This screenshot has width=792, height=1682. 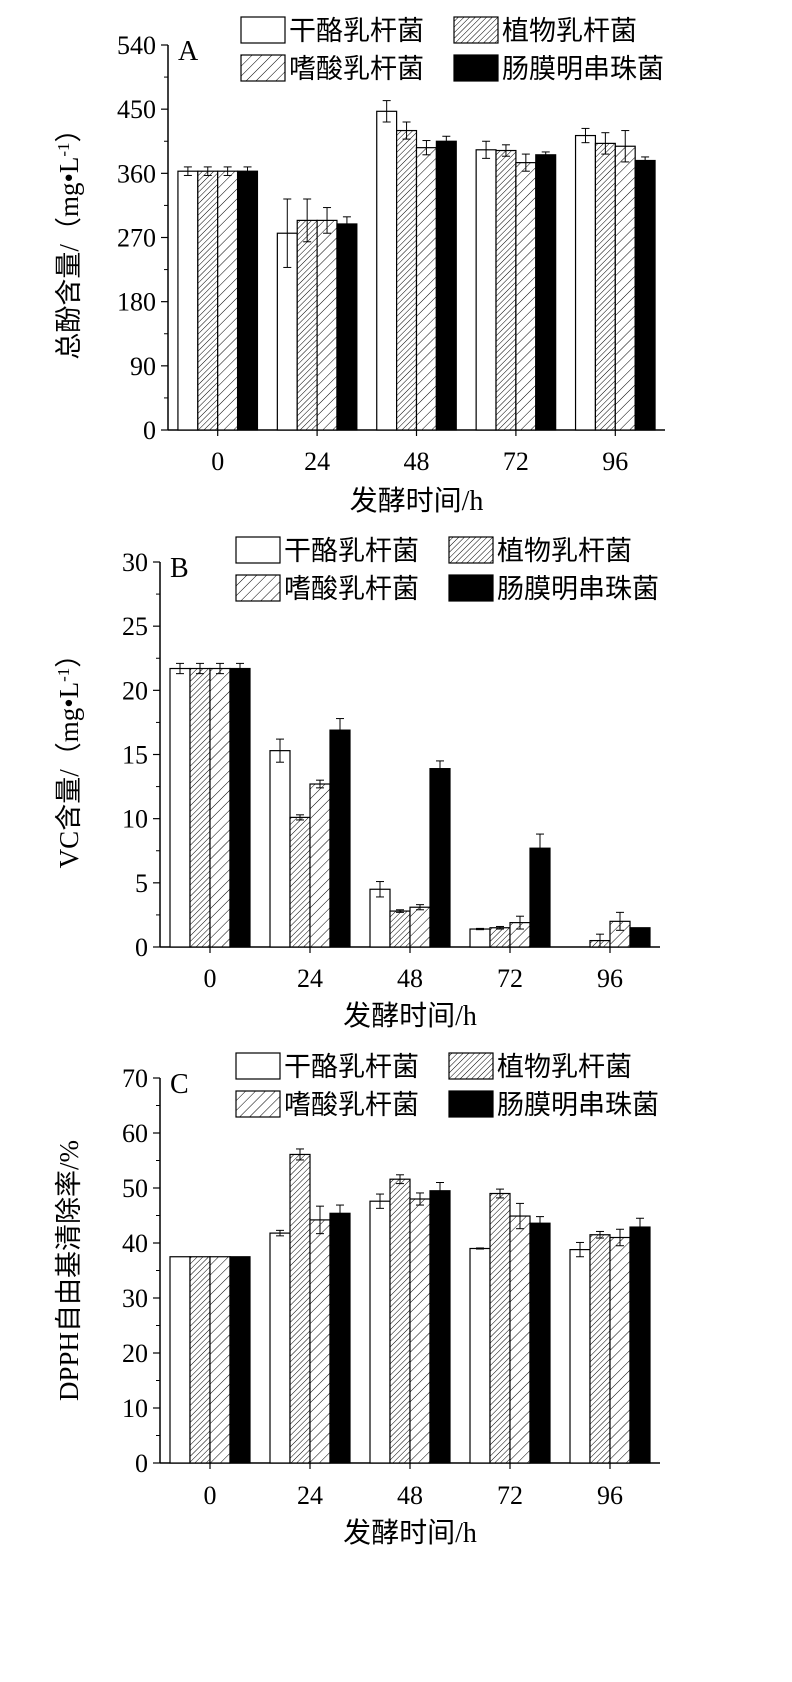 What do you see at coordinates (620, 1350) in the screenshot?
I see `bar-c-96-s2` at bounding box center [620, 1350].